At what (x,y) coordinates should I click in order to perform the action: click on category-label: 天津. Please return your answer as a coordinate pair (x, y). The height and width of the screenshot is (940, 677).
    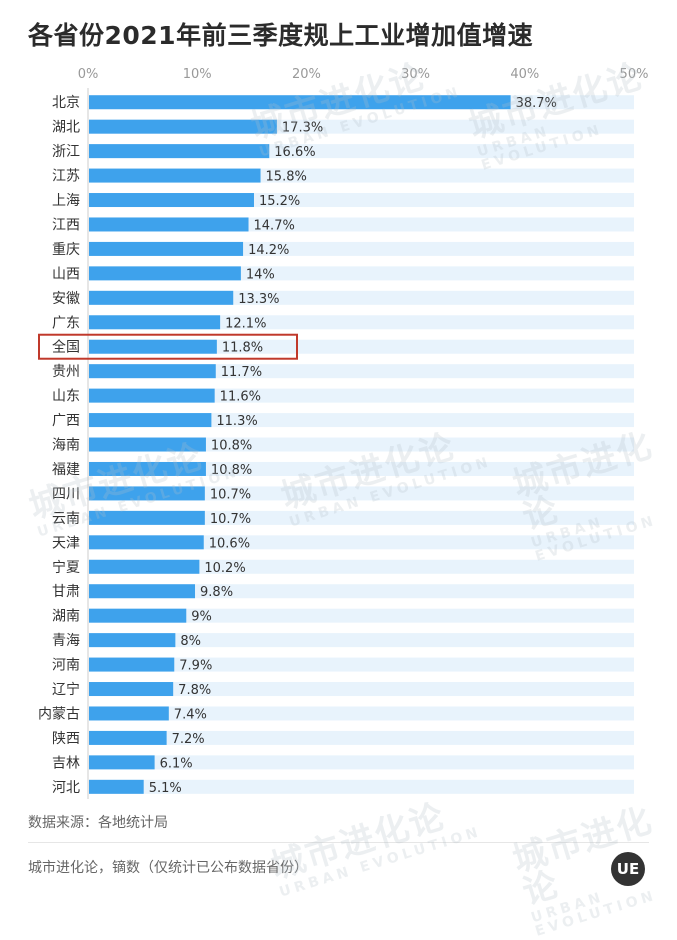
    Looking at the image, I should click on (66, 543).